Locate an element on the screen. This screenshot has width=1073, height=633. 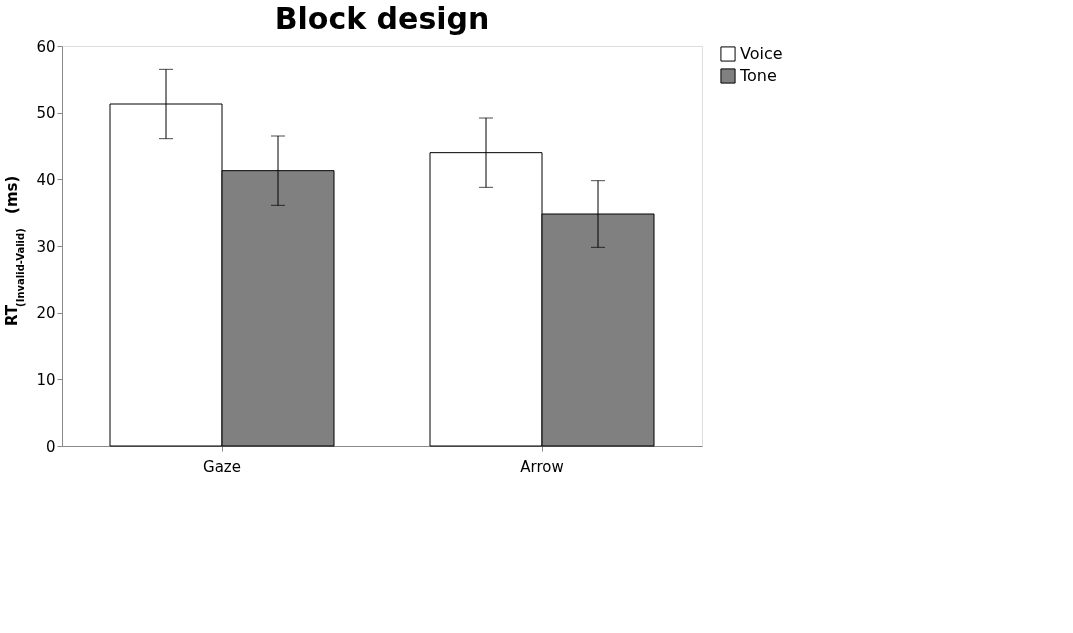
chart-title: Block design is located at coordinates (382, 18).